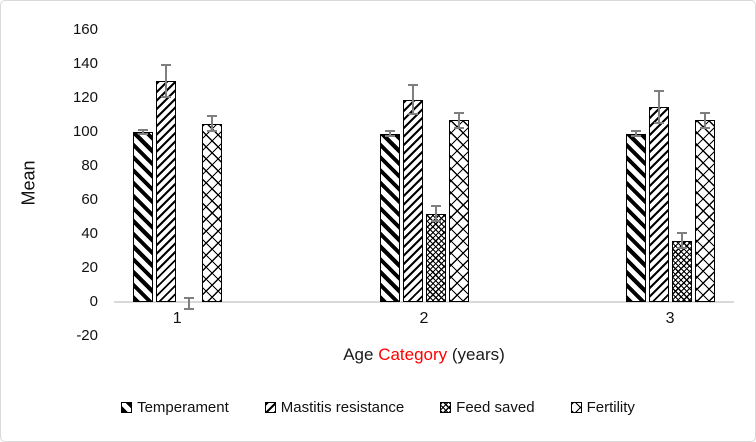 The height and width of the screenshot is (442, 756). Describe the element at coordinates (424, 302) in the screenshot. I see `axis-baseline` at that location.